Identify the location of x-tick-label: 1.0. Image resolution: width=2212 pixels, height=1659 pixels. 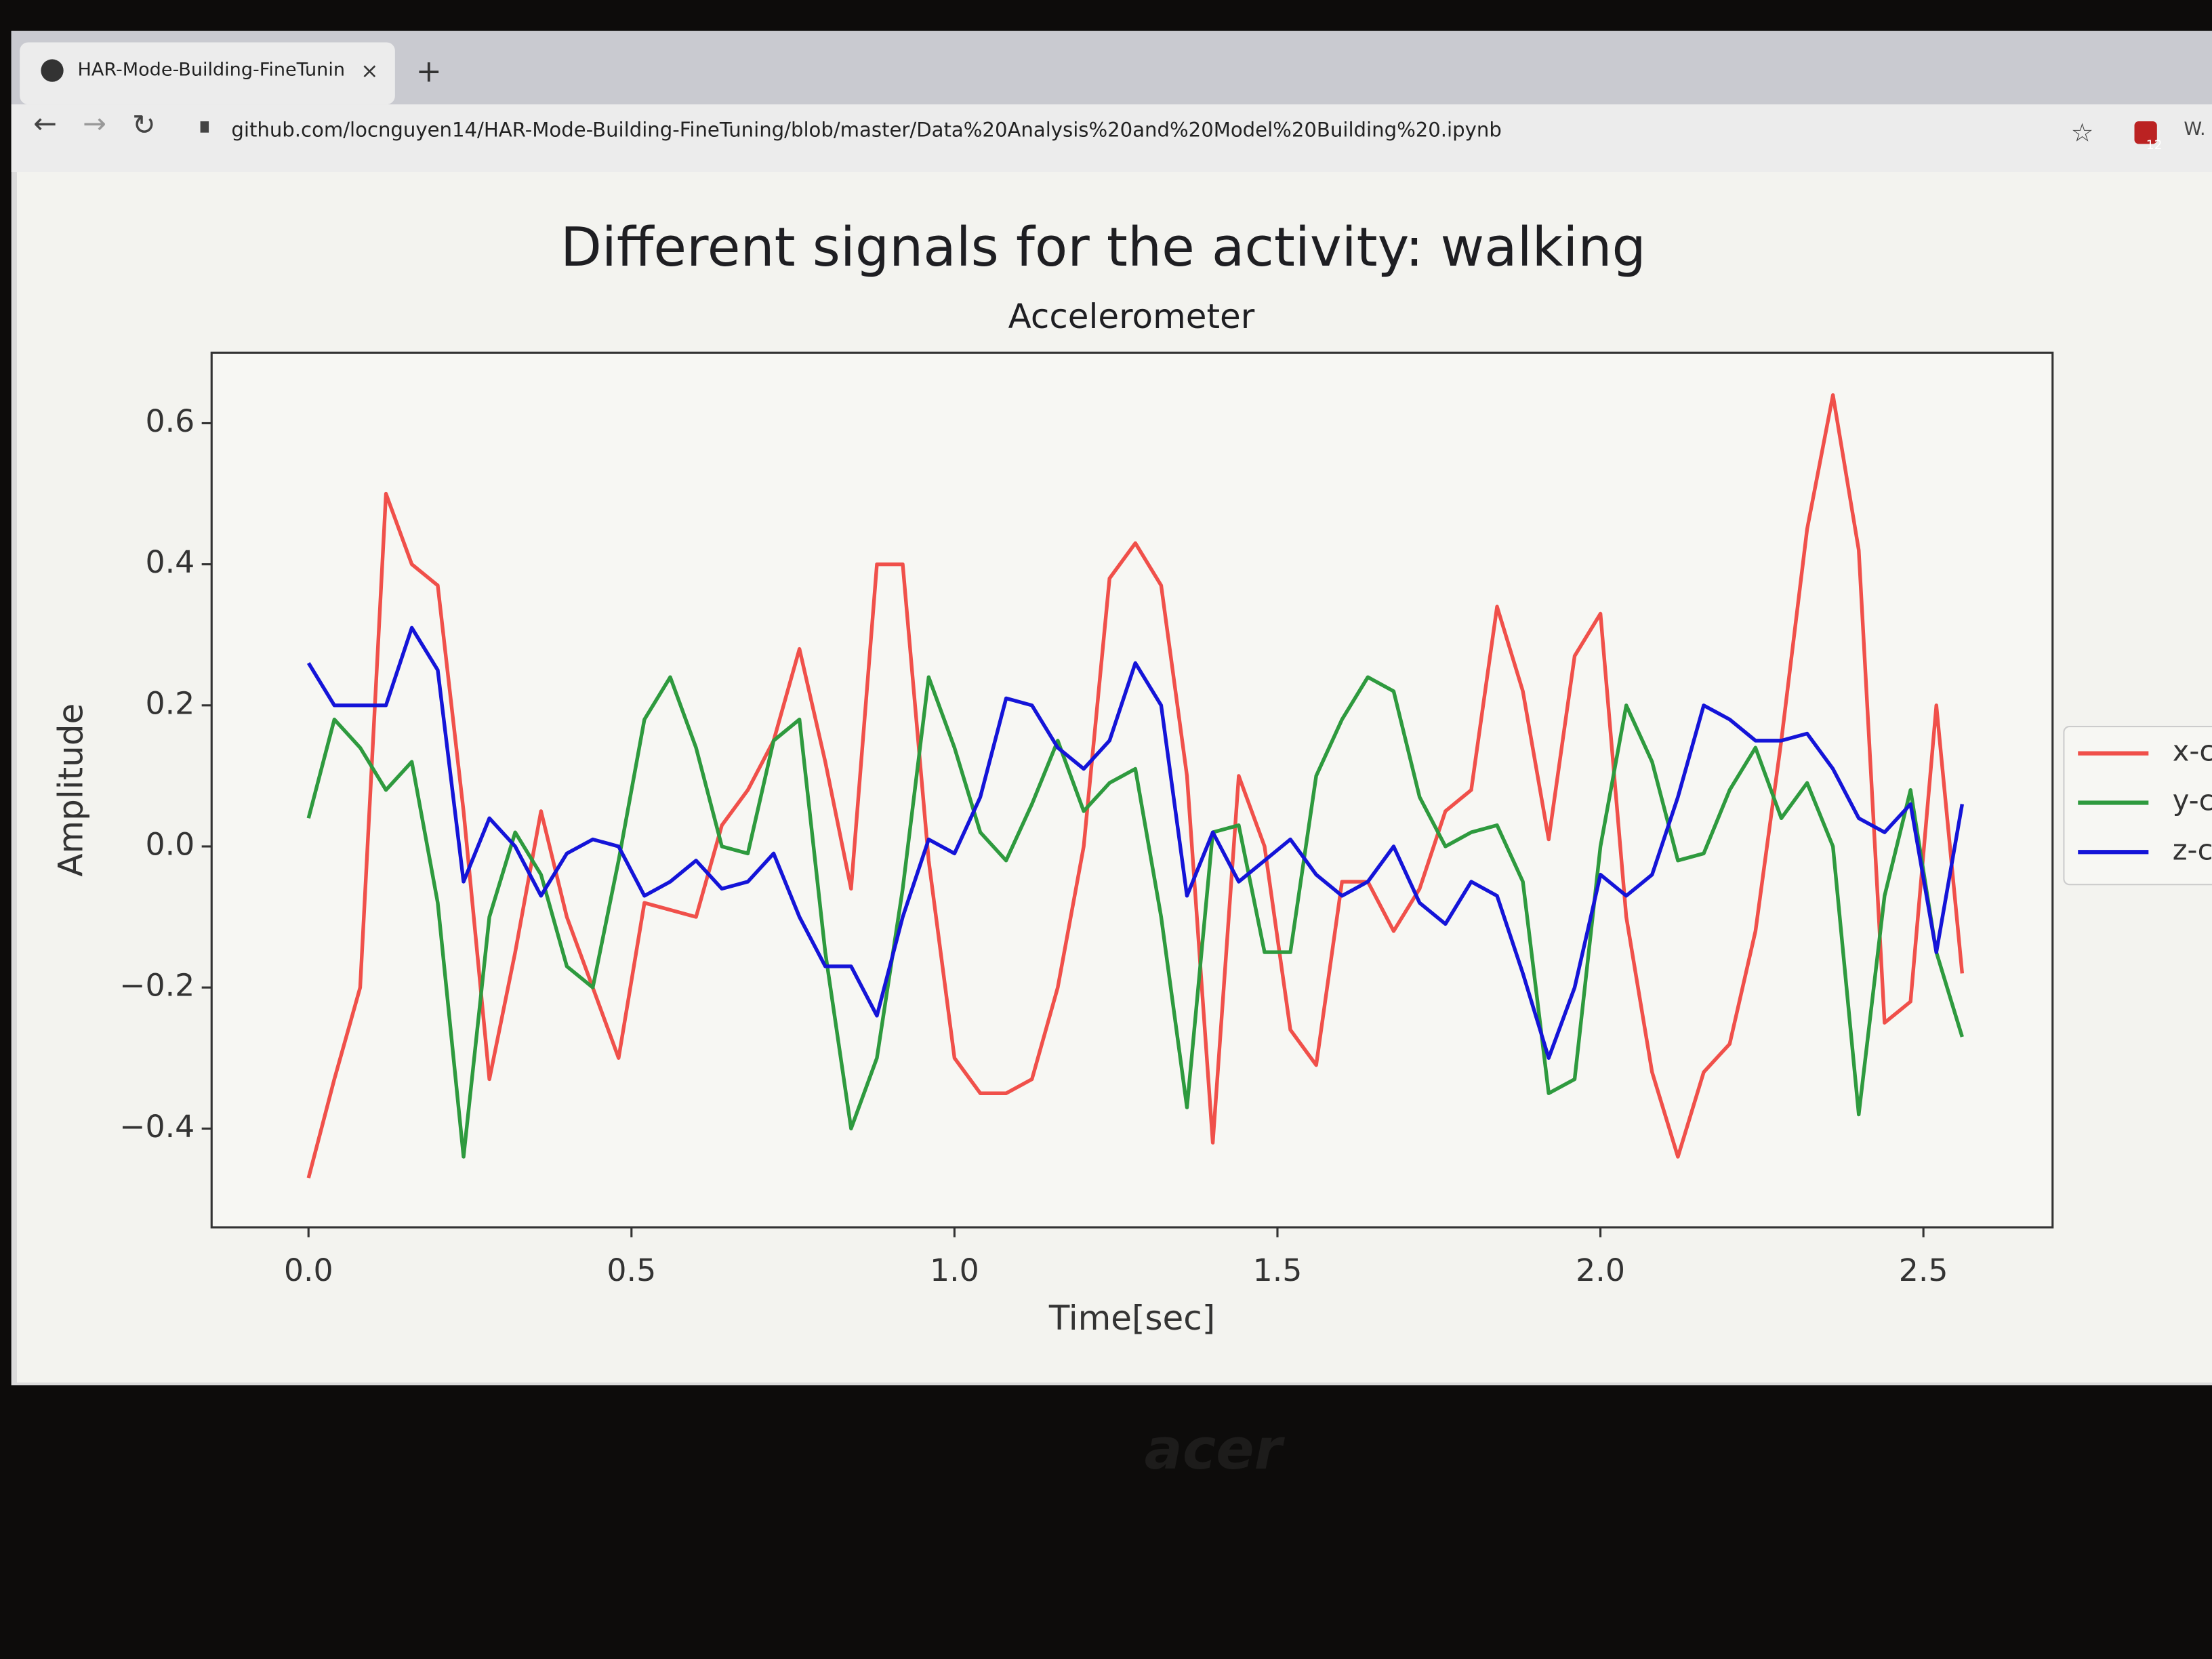
(955, 1270).